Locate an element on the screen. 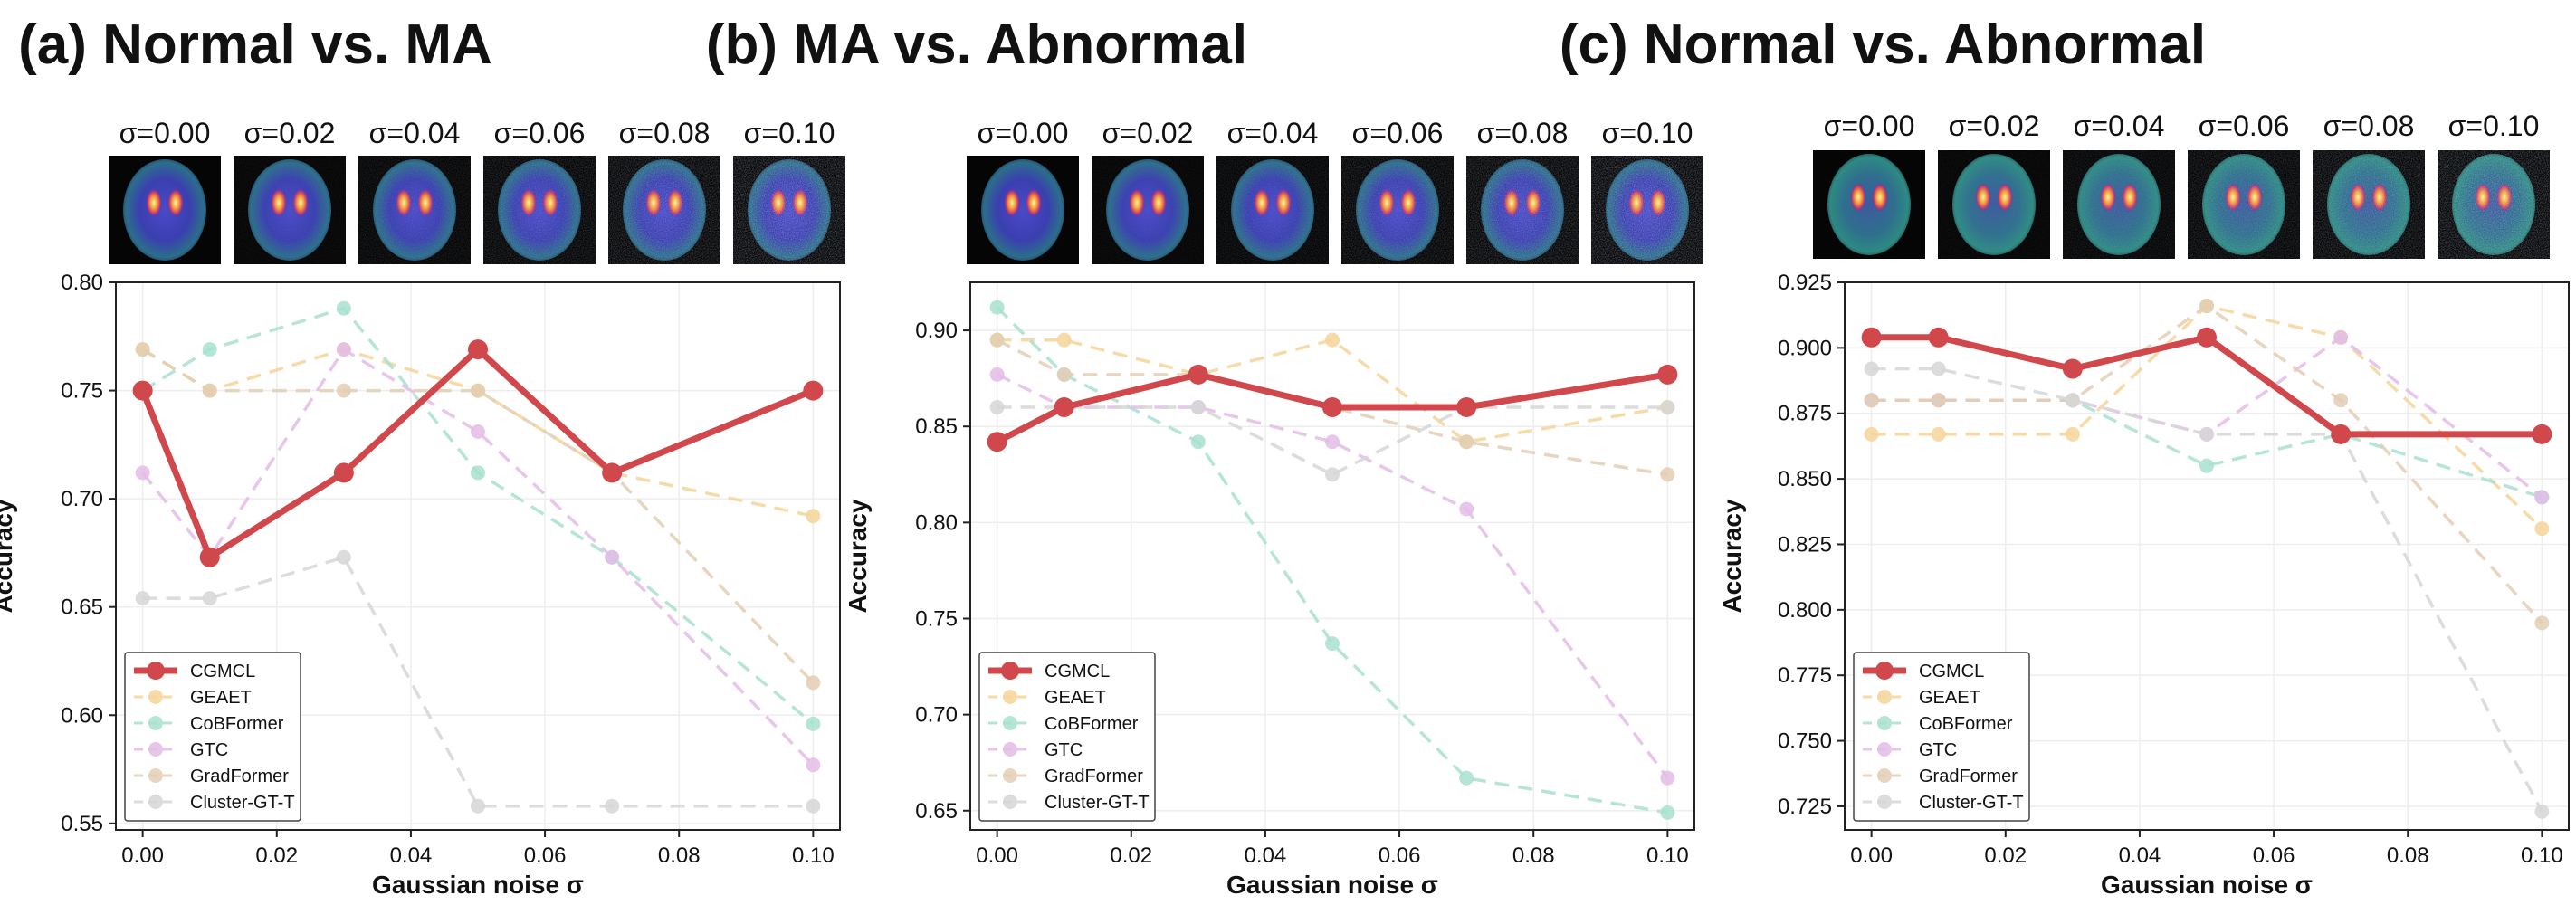  y-tick-label: 0.70 is located at coordinates (936, 715).